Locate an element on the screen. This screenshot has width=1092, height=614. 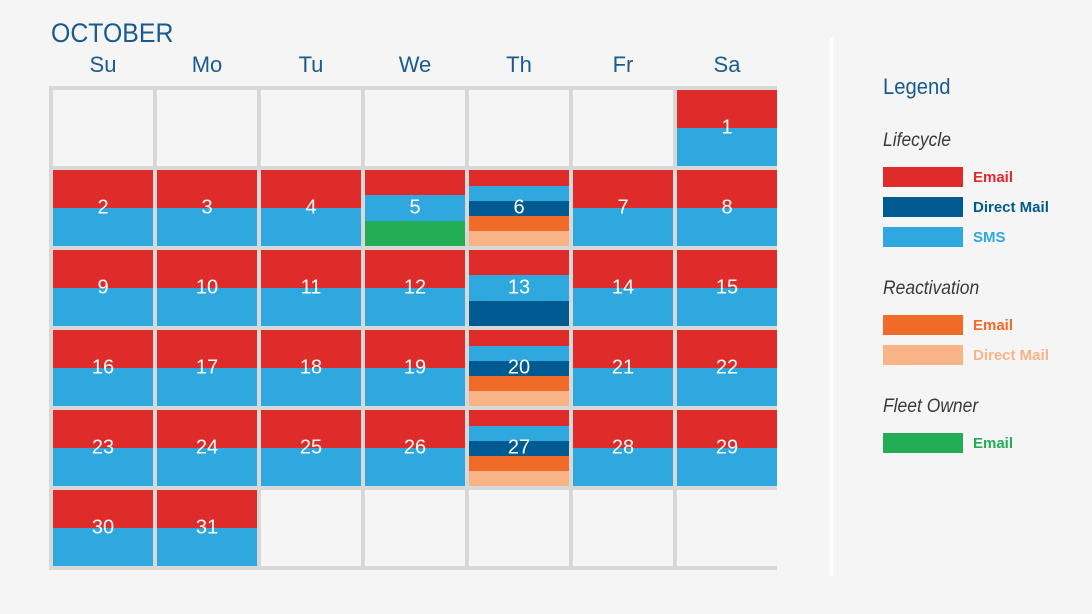
day-cell-8: 8 is located at coordinates (727, 208).